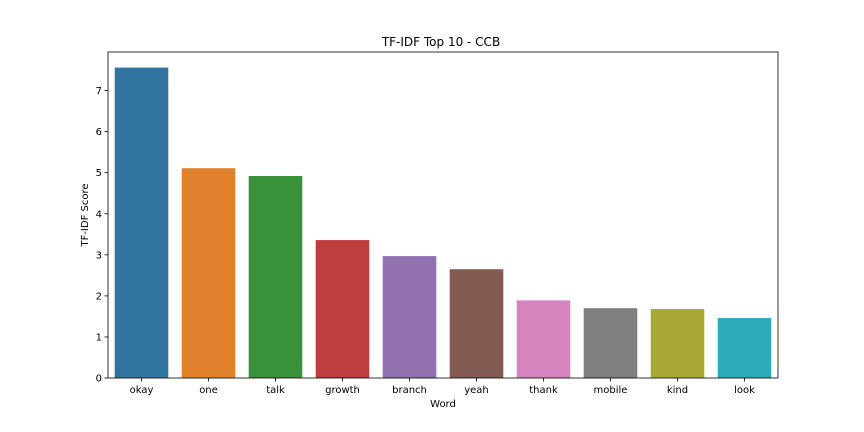  I want to click on y-tick-label: 0, so click(99, 379).